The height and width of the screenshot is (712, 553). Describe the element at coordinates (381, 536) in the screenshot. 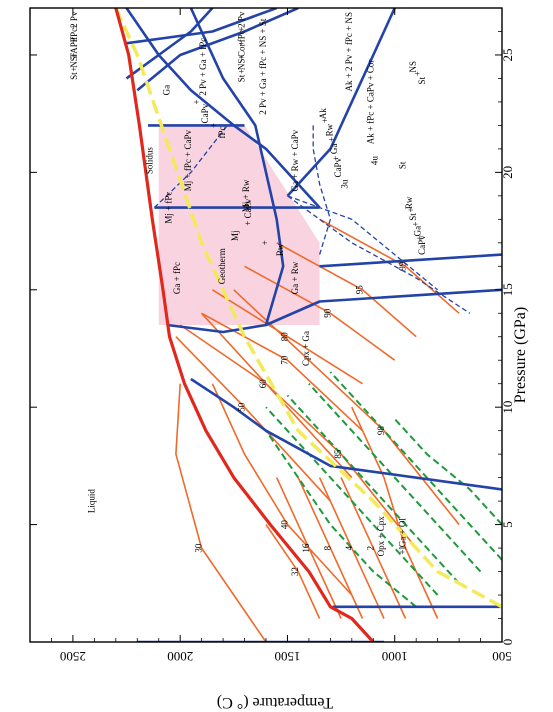

I see `field-label-4: Opx + Cpx` at that location.